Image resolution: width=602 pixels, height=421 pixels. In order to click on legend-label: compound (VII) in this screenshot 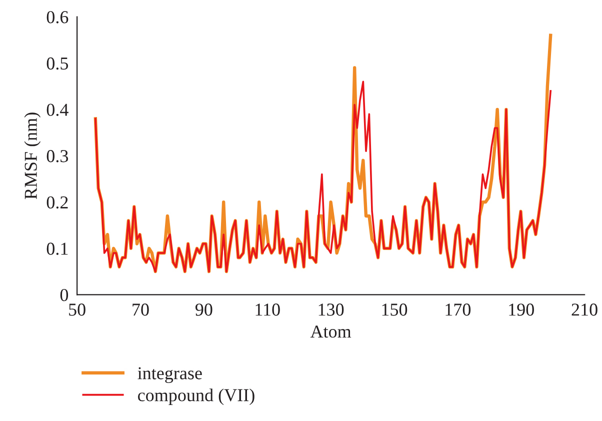, I will do `click(196, 396)`.